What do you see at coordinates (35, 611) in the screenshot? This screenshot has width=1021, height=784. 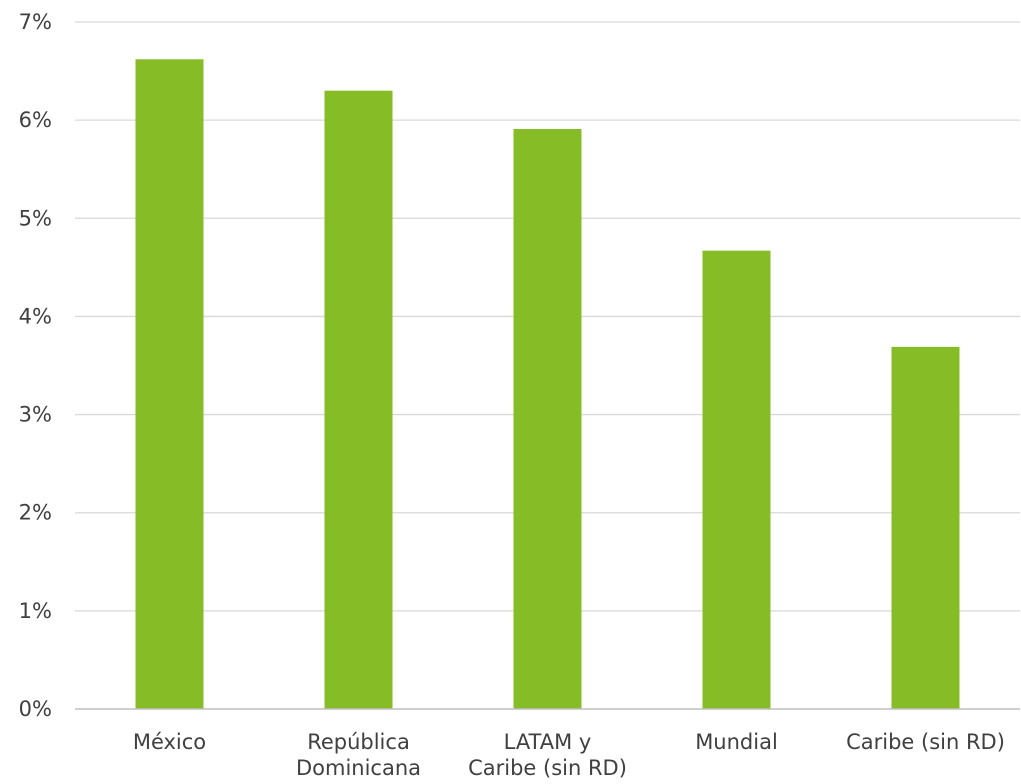 I see `y-tick-label: 1%` at bounding box center [35, 611].